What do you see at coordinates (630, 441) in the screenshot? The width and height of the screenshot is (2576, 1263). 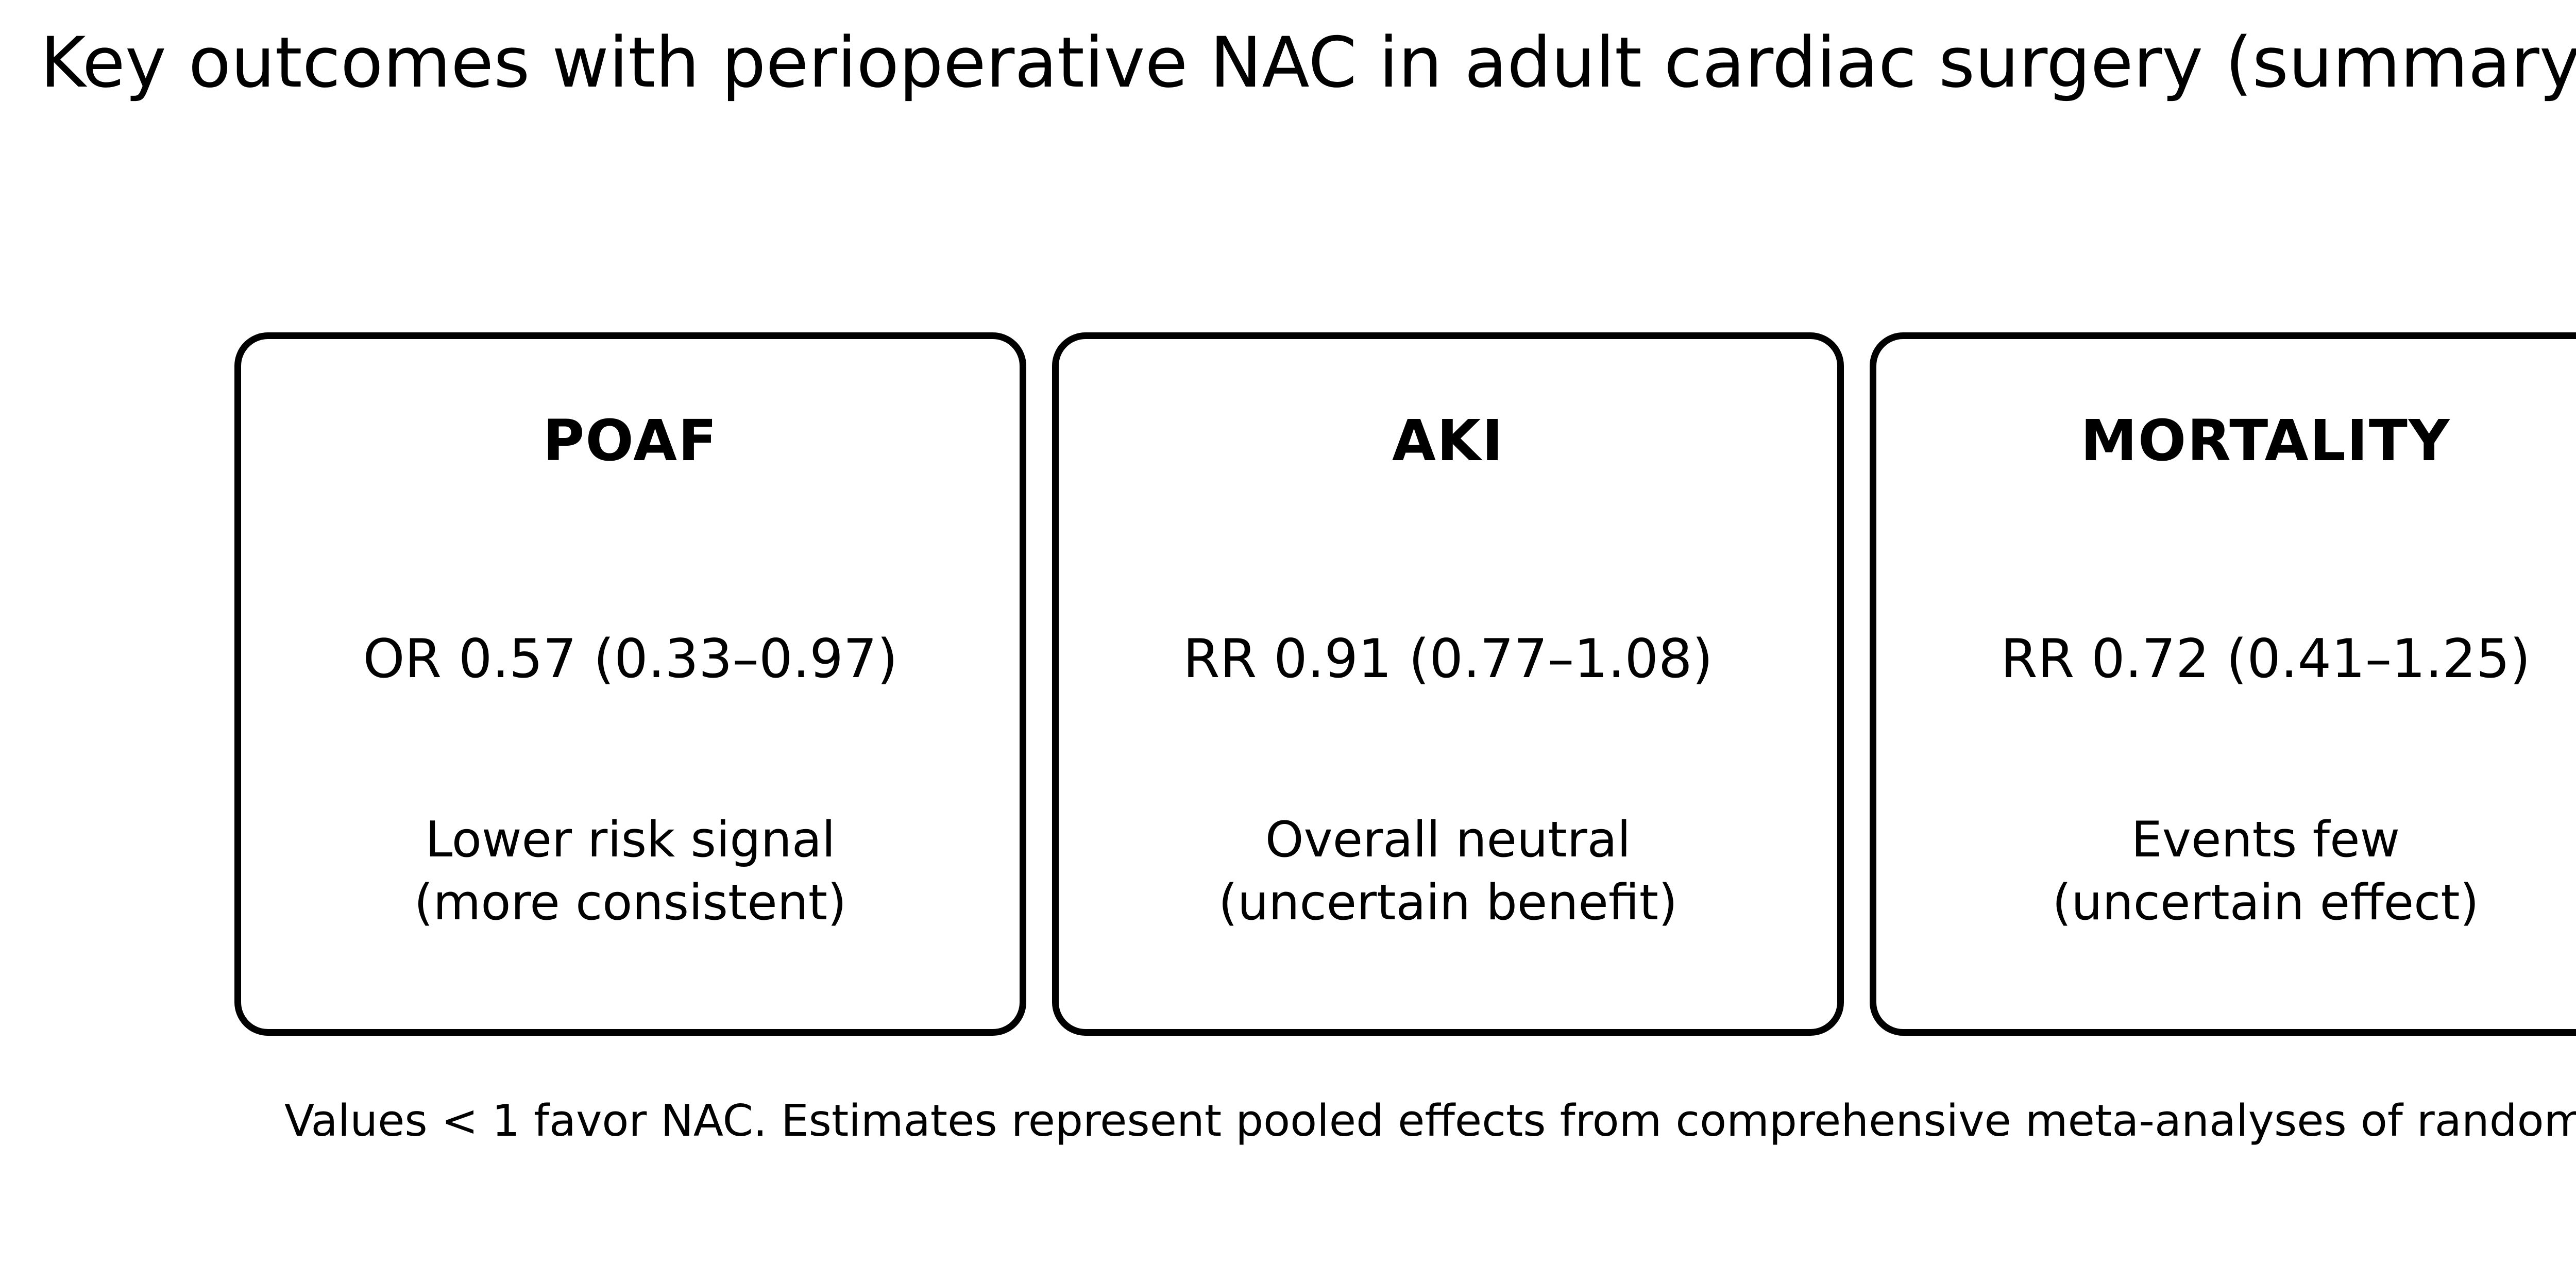 I see `card-heading: POAF` at bounding box center [630, 441].